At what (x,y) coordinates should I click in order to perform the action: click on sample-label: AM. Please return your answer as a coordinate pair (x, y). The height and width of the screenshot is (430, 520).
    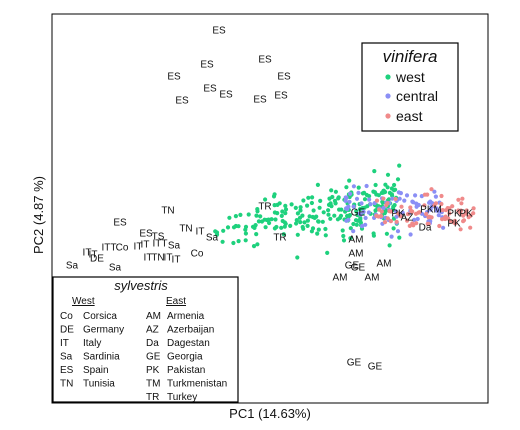
    Looking at the image, I should click on (340, 278).